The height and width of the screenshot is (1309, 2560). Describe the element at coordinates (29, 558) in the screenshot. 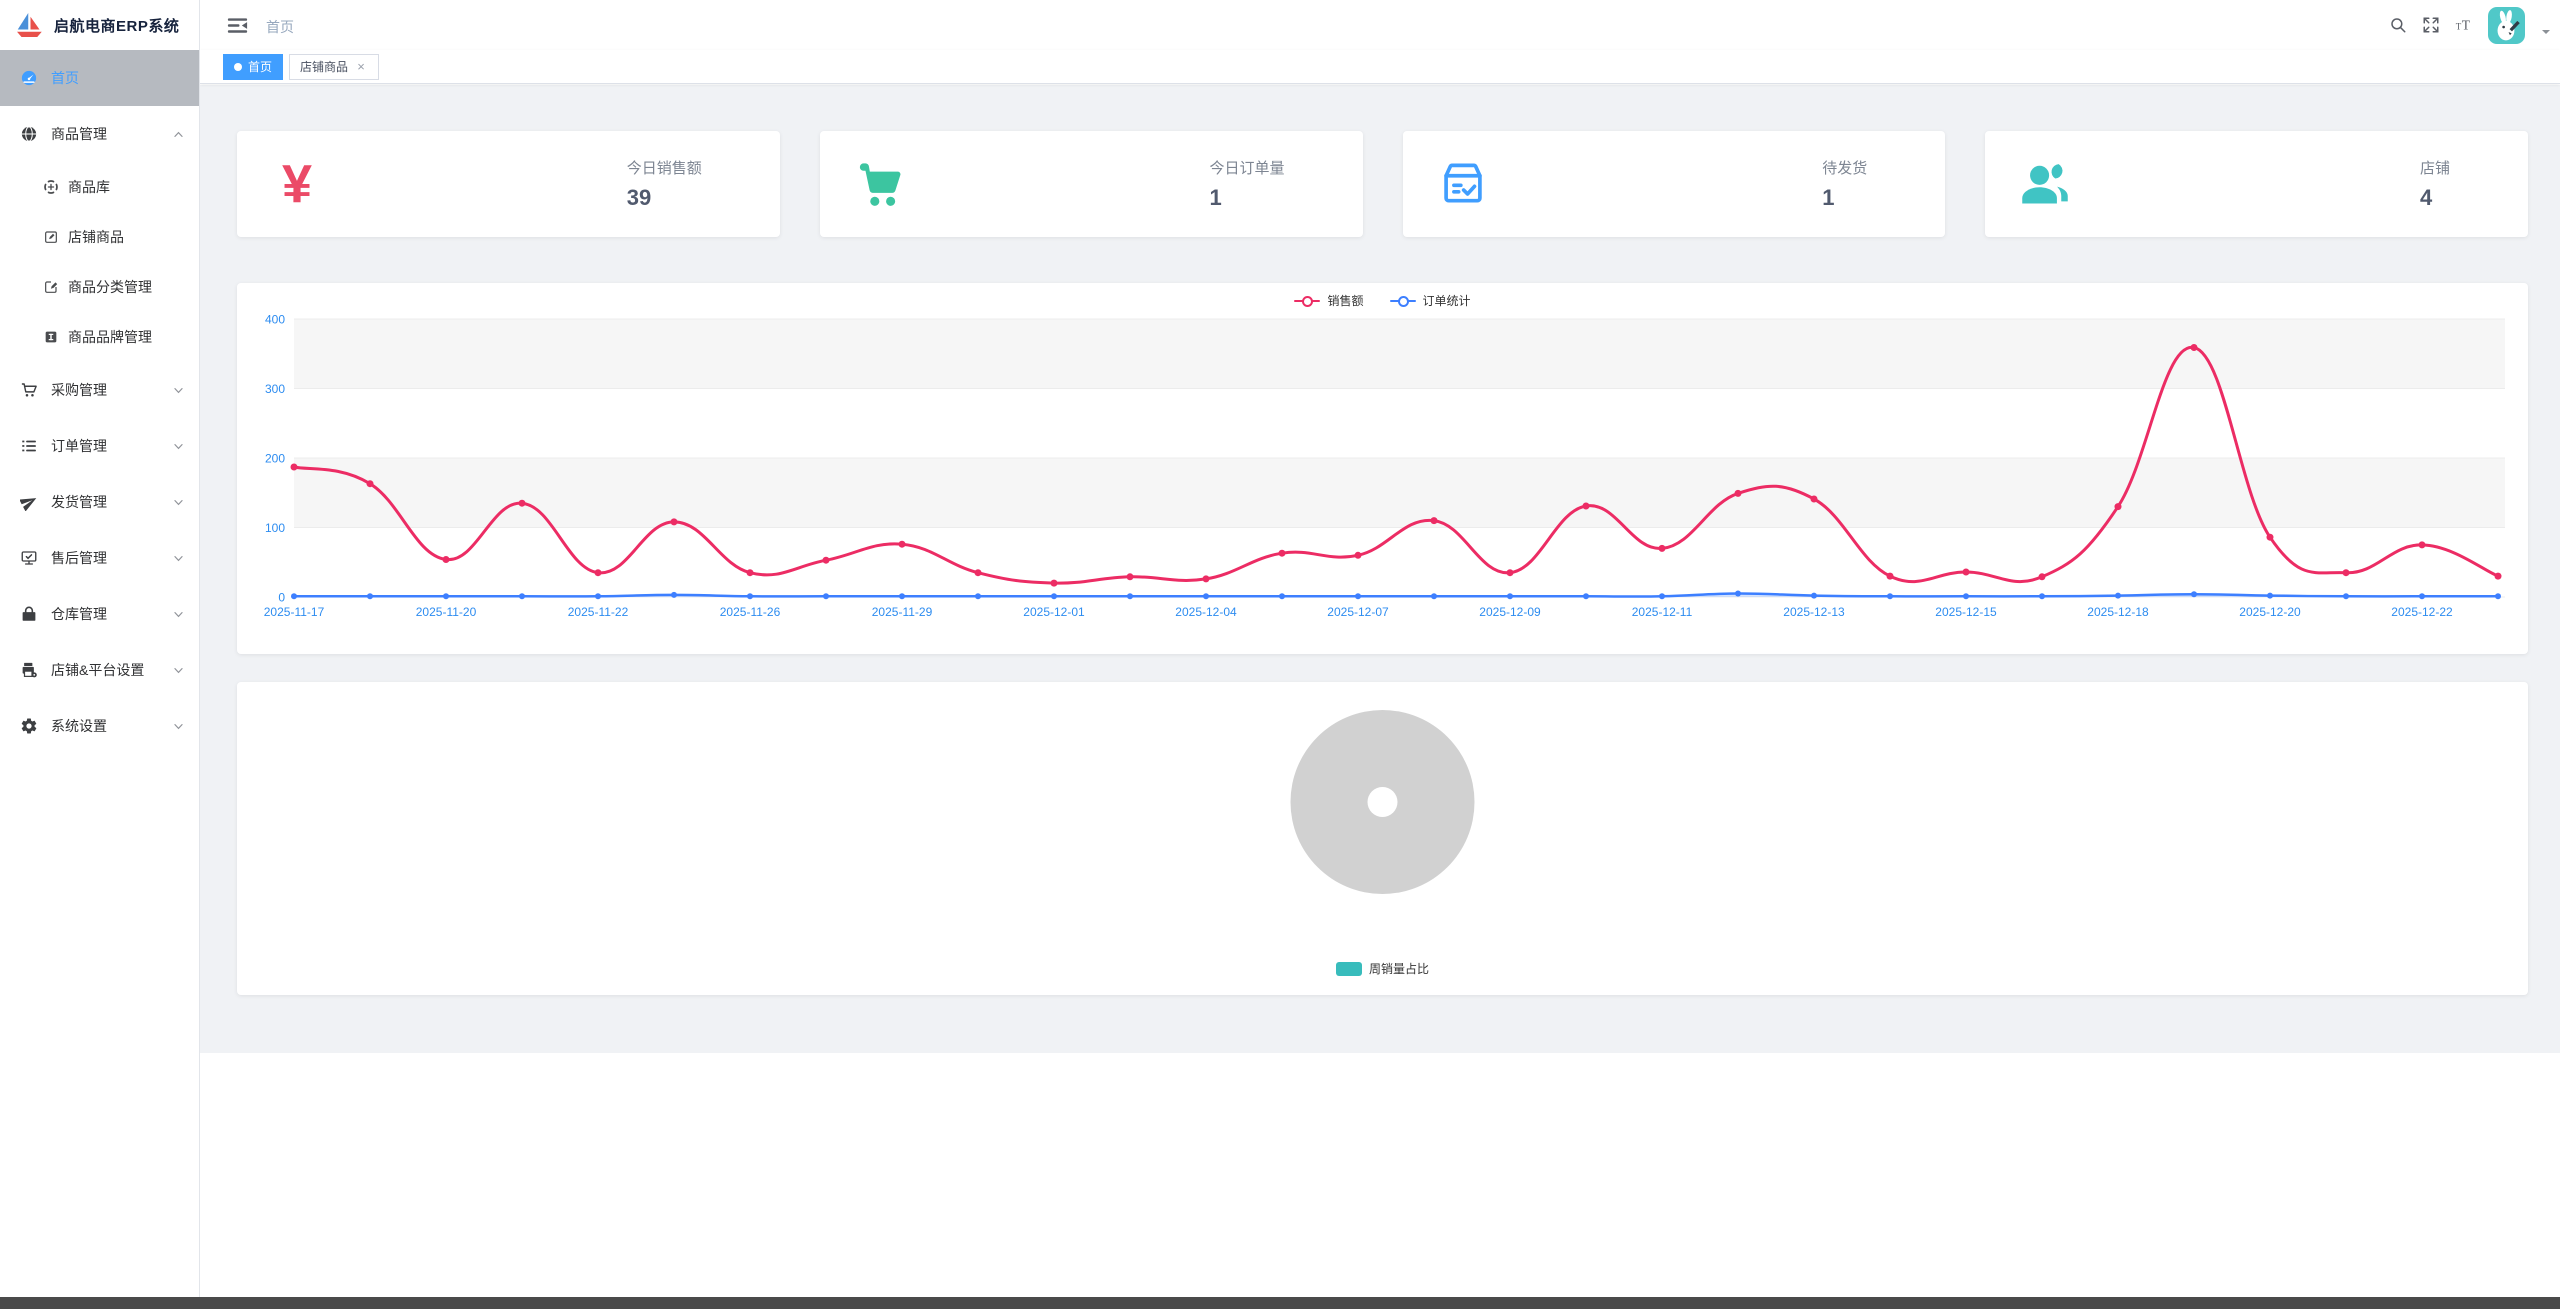

I see `monitor-check-icon` at that location.